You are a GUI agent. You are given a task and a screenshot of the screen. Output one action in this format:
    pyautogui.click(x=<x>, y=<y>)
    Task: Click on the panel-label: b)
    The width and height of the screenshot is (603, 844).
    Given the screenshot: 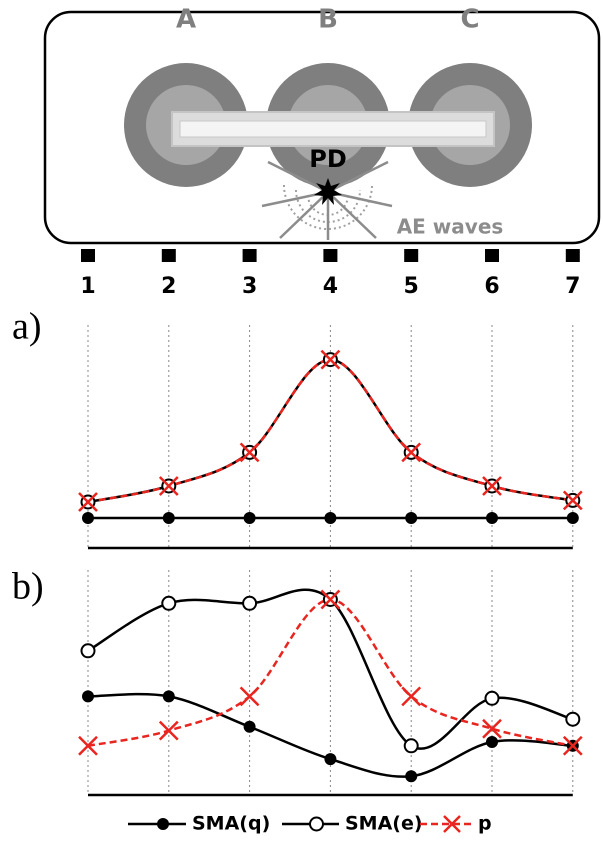 What is the action you would take?
    pyautogui.click(x=28, y=587)
    